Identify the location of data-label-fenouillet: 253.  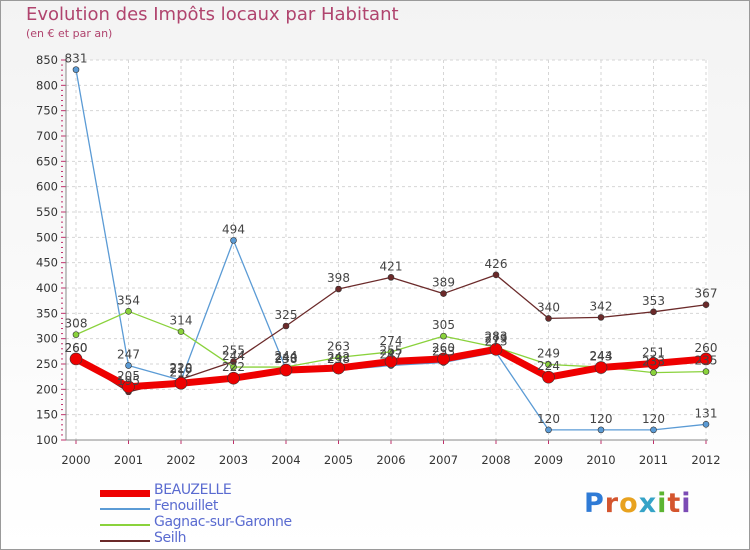
(443, 351).